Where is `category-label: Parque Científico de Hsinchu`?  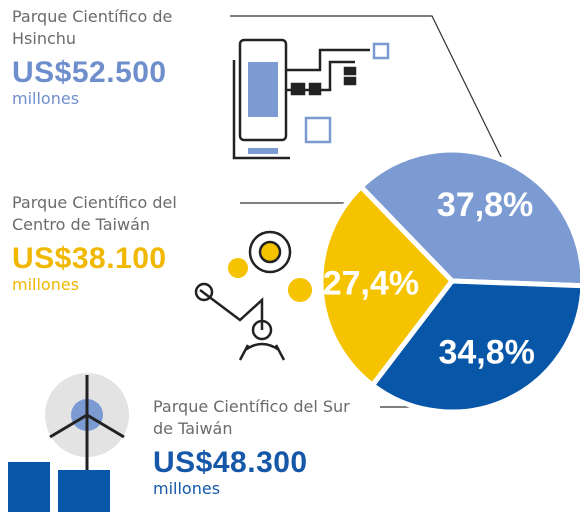
category-label: Parque Científico de Hsinchu is located at coordinates (92, 27).